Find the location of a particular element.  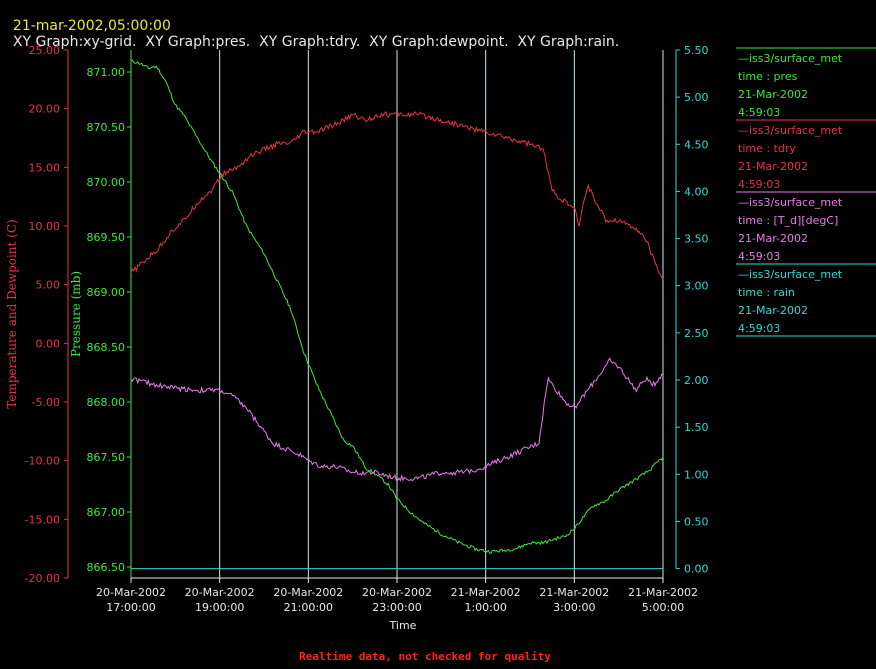

temp-tick-label: -20.00 is located at coordinates (42, 578).